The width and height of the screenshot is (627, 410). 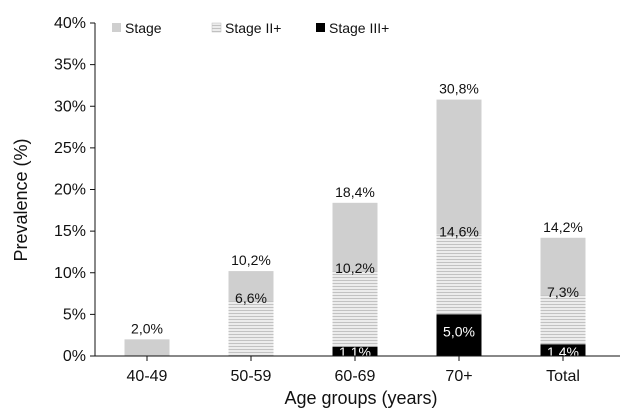 I want to click on data-label-stage-1: 10,2%, so click(x=251, y=260).